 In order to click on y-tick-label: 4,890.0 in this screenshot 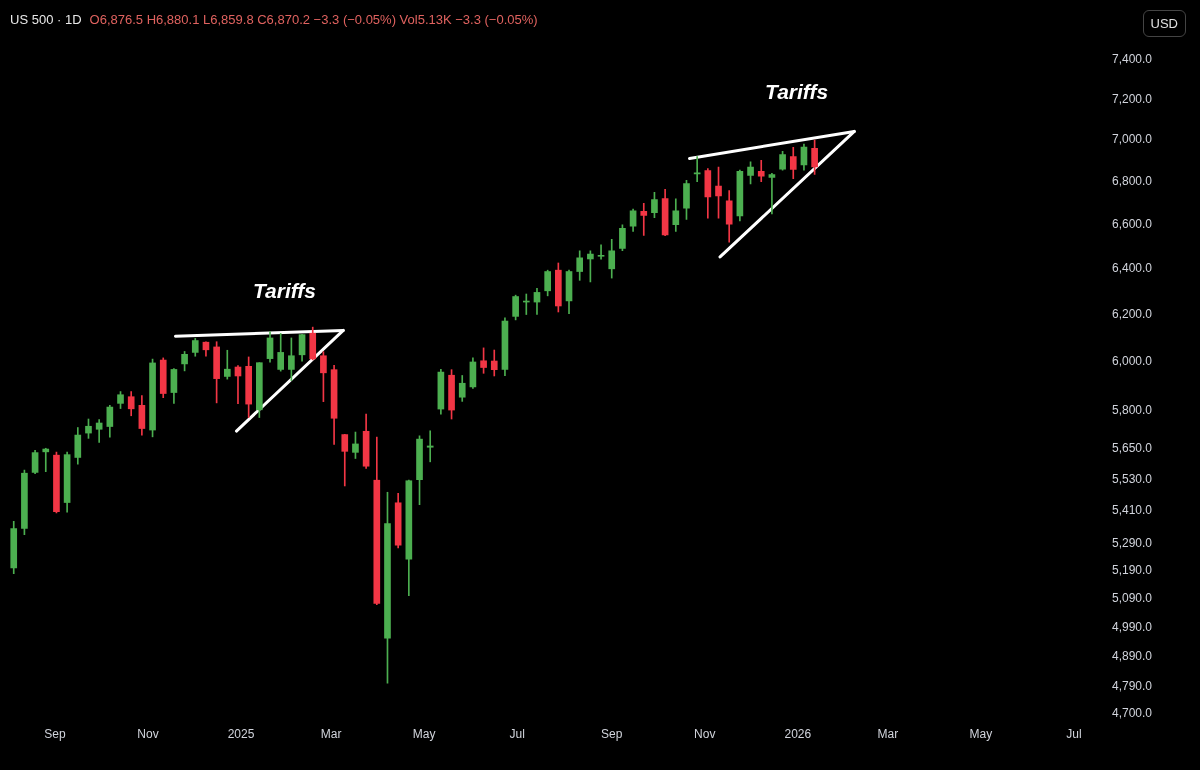, I will do `click(1132, 655)`.